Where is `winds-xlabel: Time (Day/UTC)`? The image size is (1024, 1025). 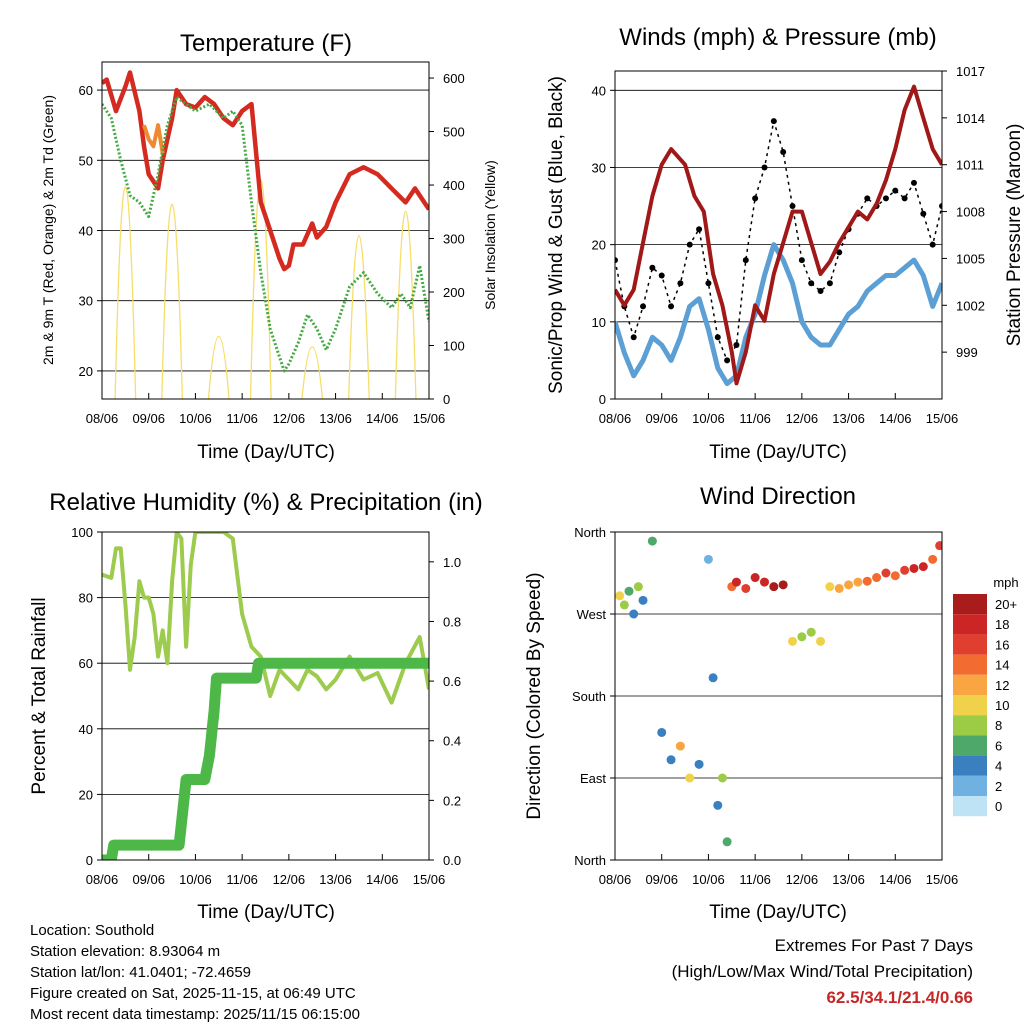
winds-xlabel: Time (Day/UTC) is located at coordinates (778, 452).